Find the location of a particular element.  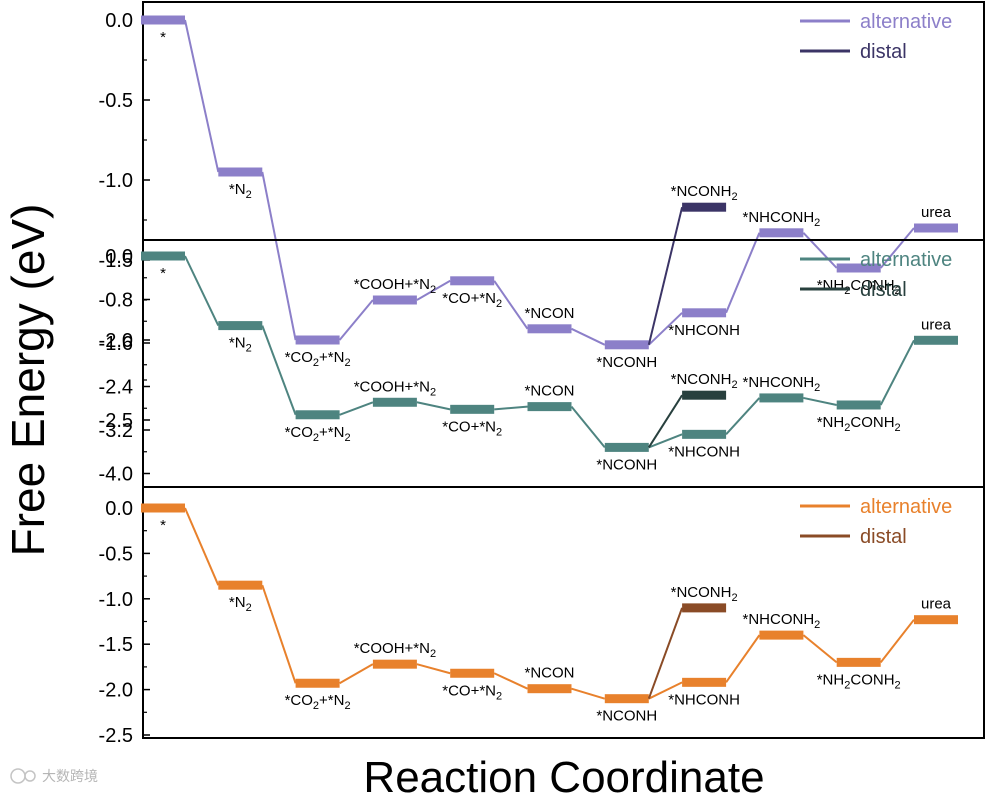

y-tick-label: -2.4 is located at coordinates (116, 388).